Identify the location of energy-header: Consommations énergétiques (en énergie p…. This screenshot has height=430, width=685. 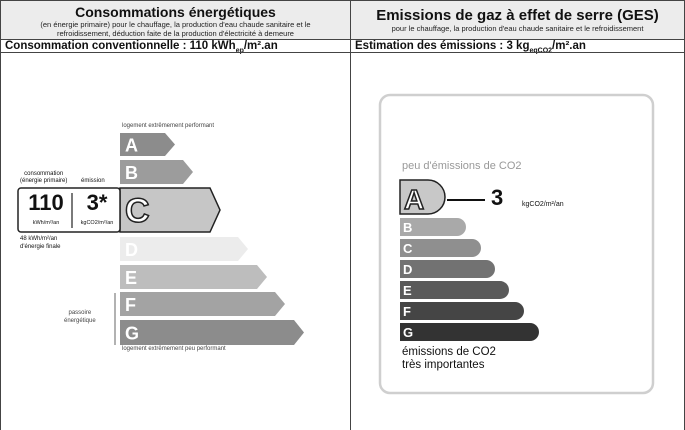
(175, 20).